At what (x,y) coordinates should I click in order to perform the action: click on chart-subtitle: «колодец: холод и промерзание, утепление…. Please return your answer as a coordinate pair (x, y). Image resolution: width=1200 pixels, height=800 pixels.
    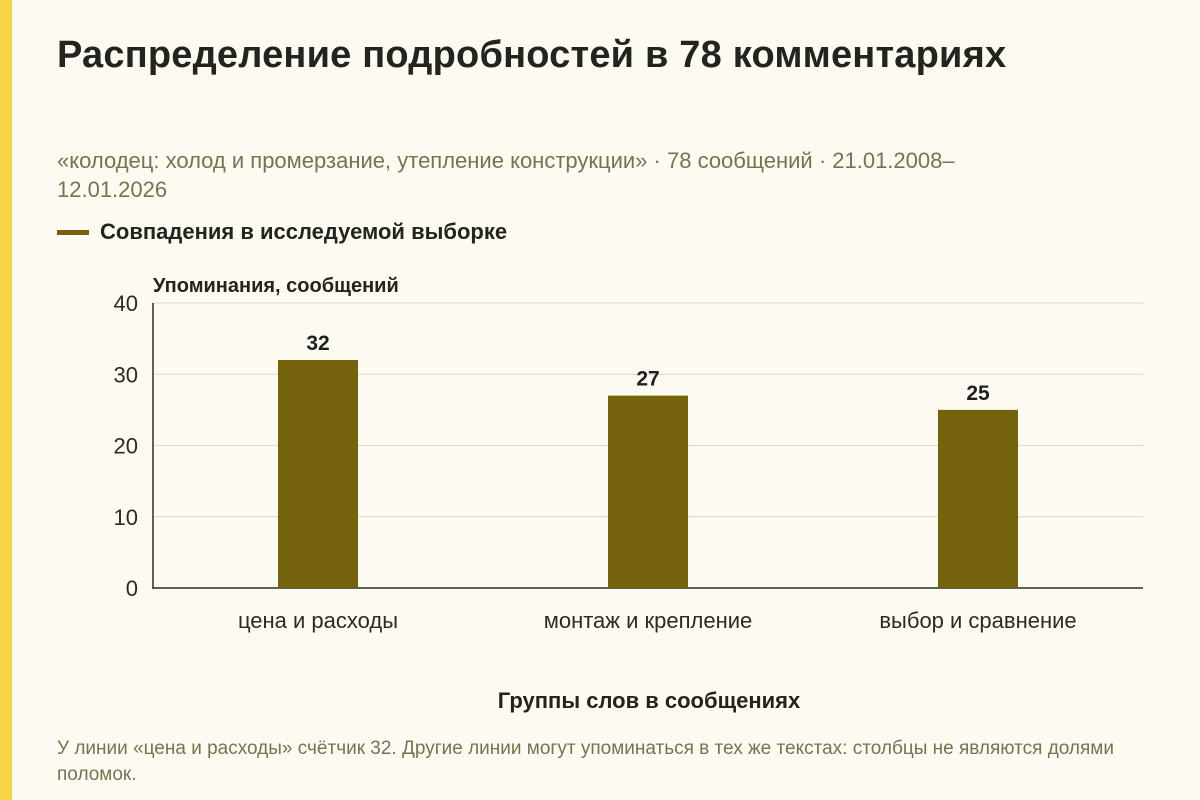
    Looking at the image, I should click on (506, 175).